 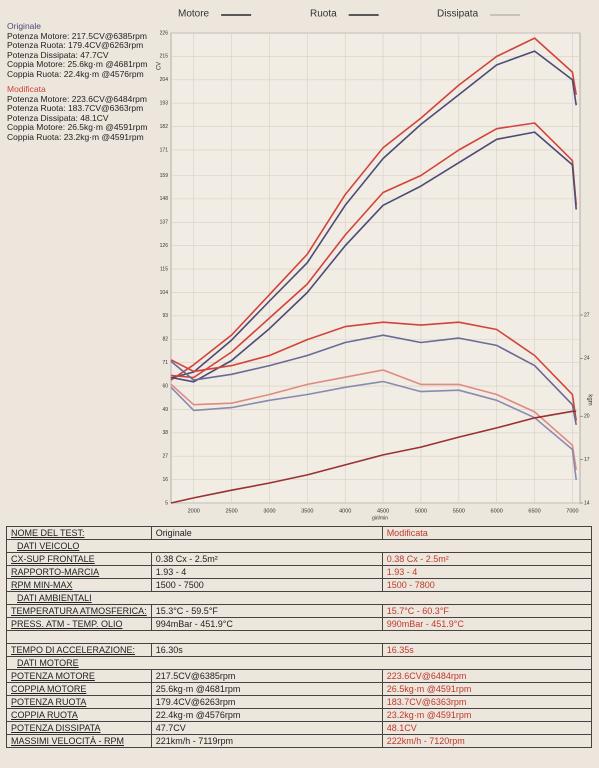 I want to click on y-tick-label: 27, so click(x=165, y=457).